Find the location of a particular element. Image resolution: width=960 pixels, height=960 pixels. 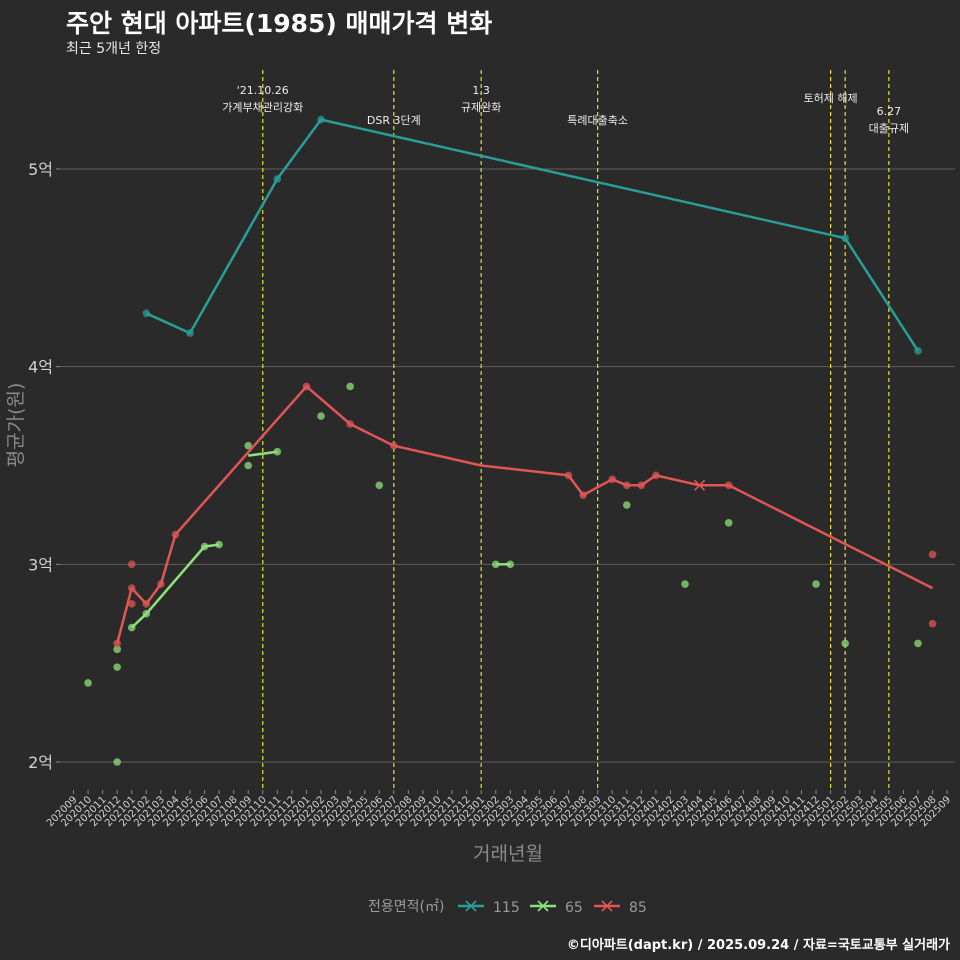

event-label: 6.27 is located at coordinates (889, 111).